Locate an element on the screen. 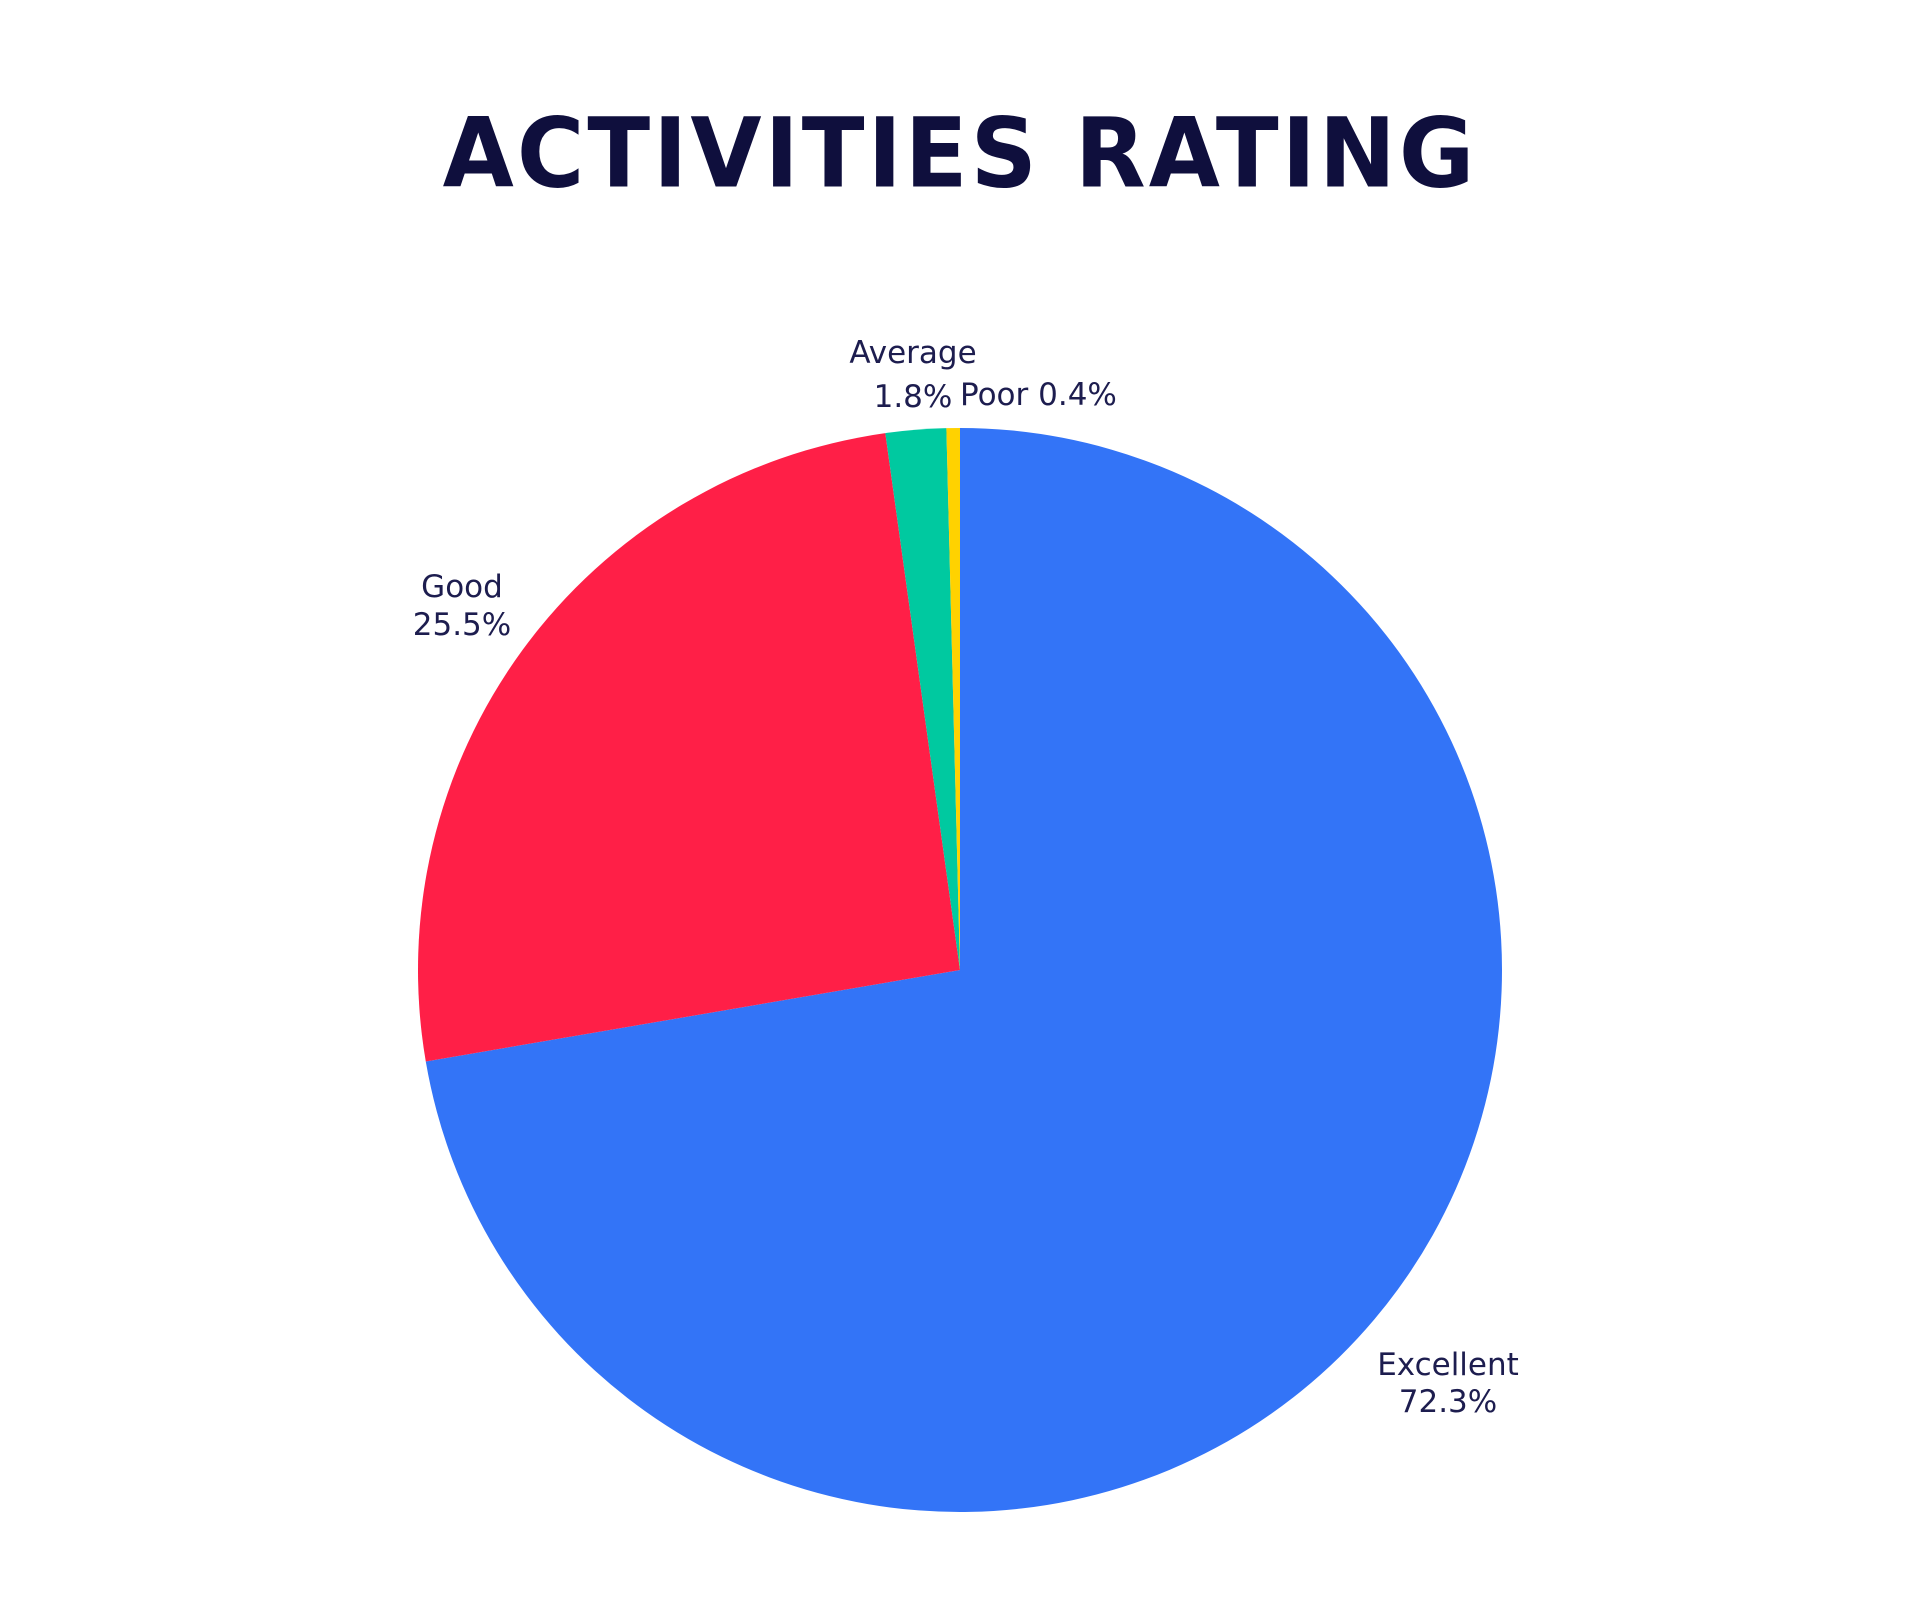 This screenshot has height=1600, width=1920. slice-label-excellent-value: 72.3% is located at coordinates (1448, 1402).